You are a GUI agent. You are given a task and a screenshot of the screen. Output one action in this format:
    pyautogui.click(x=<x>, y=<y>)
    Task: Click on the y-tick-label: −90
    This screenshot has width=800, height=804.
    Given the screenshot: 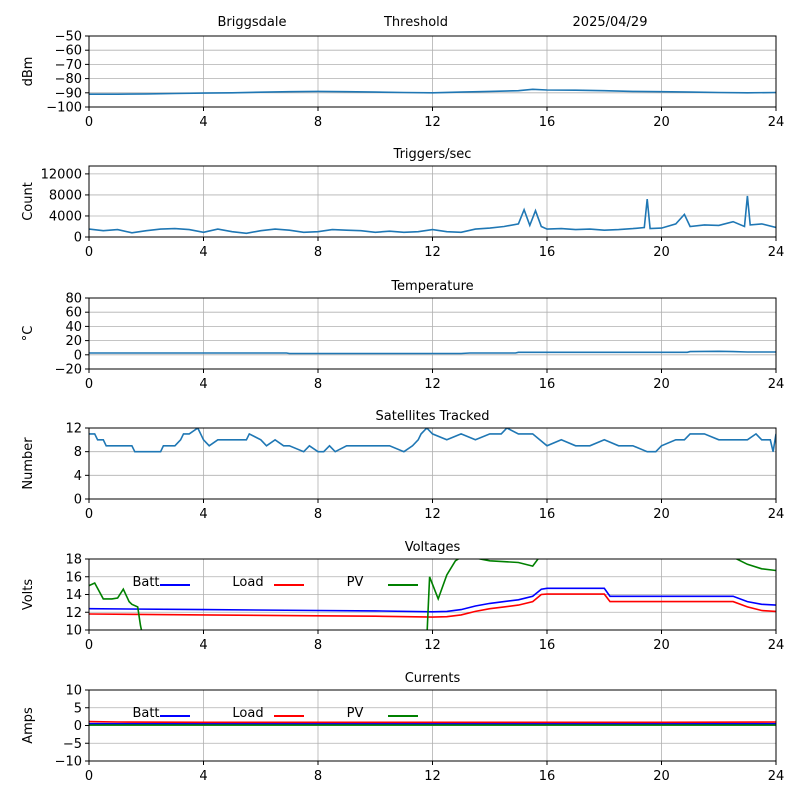 What is the action you would take?
    pyautogui.click(x=68, y=93)
    